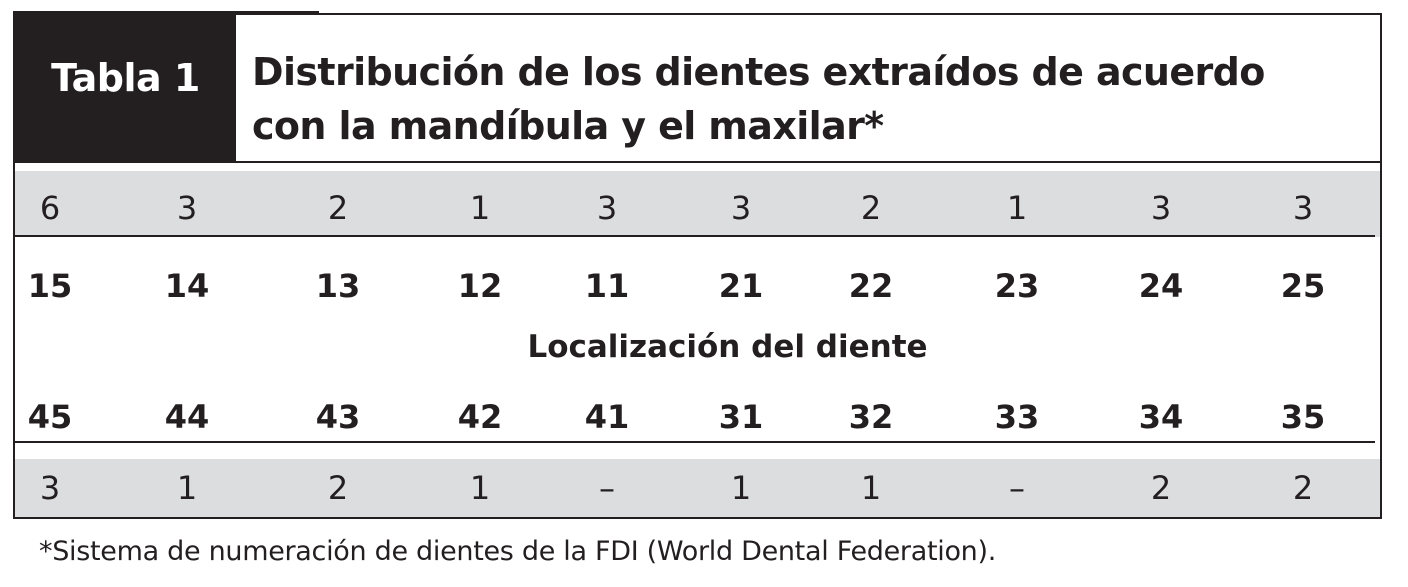 The height and width of the screenshot is (587, 1408). What do you see at coordinates (607, 286) in the screenshot?
I see `upper-tooth-cell: 11` at bounding box center [607, 286].